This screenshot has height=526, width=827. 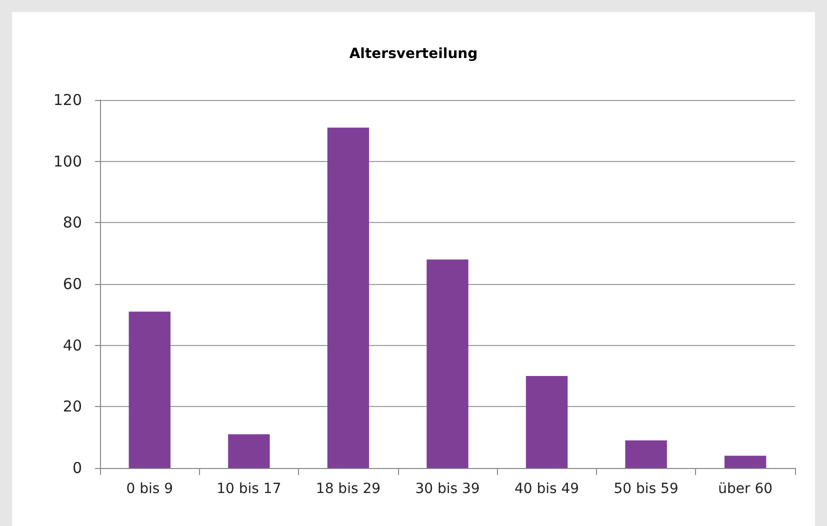 What do you see at coordinates (72, 223) in the screenshot?
I see `y-tick-label: 80` at bounding box center [72, 223].